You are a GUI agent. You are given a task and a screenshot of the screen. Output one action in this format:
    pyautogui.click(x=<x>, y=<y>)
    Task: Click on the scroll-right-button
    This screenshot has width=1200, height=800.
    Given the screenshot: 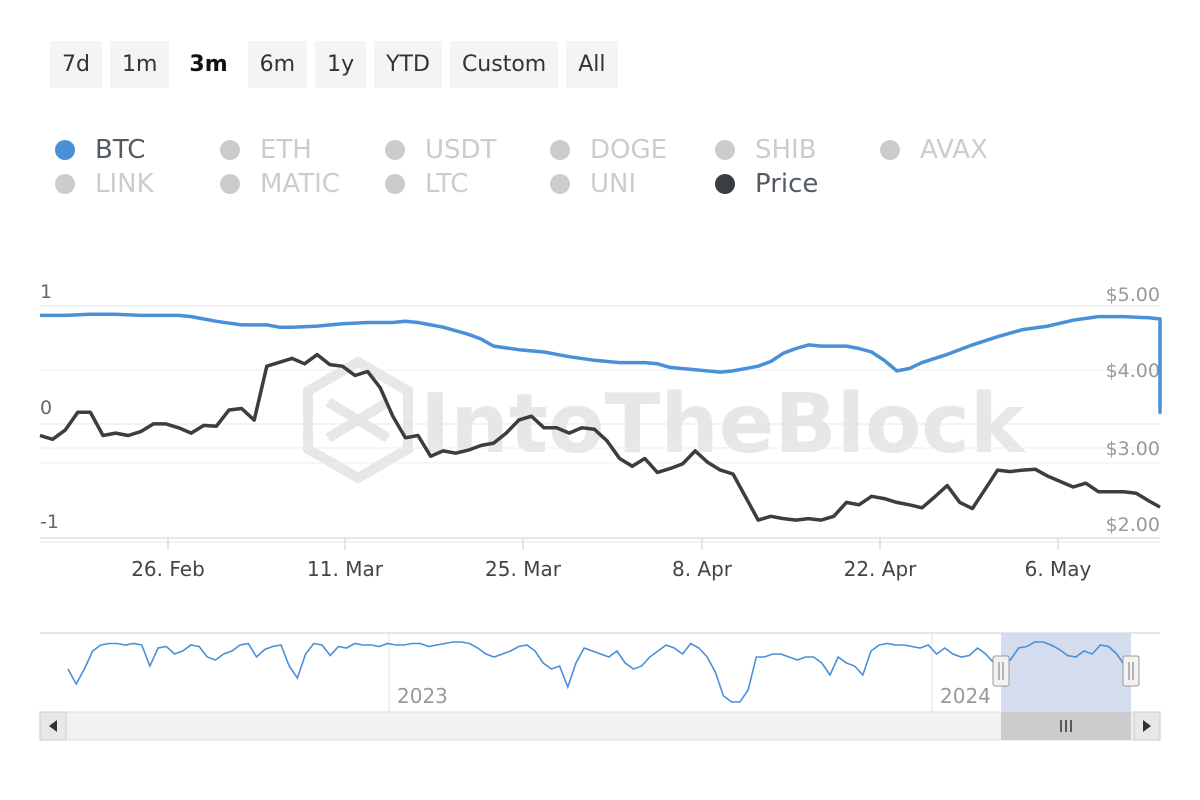 What is the action you would take?
    pyautogui.click(x=1147, y=726)
    